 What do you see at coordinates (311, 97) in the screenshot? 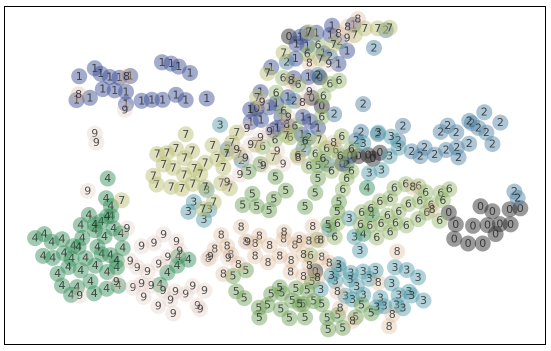
I see `point-label-digit-0: 0` at bounding box center [311, 97].